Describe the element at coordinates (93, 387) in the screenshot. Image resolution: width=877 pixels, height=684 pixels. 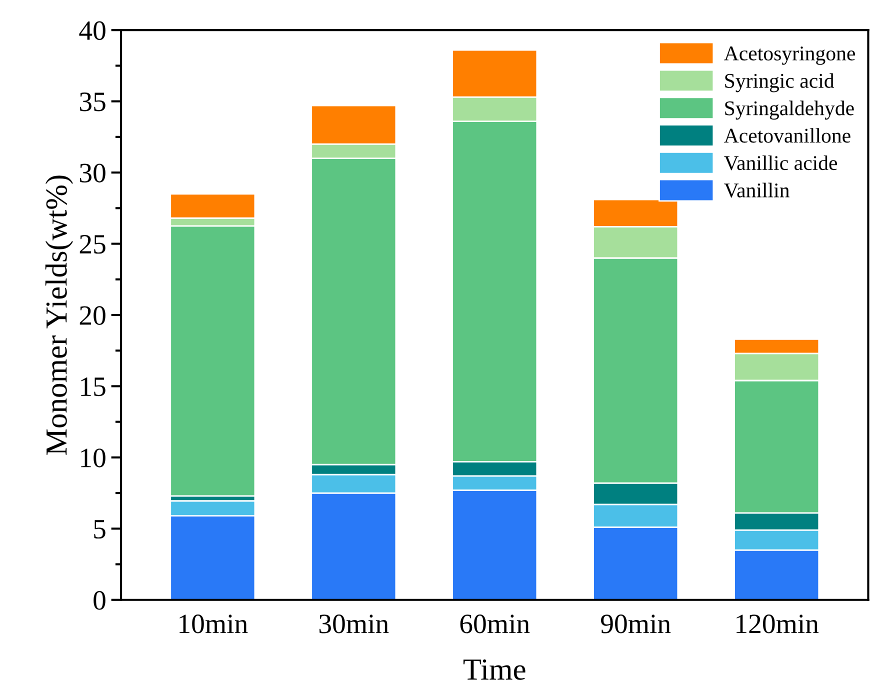
I see `y-tick-label: 15` at that location.